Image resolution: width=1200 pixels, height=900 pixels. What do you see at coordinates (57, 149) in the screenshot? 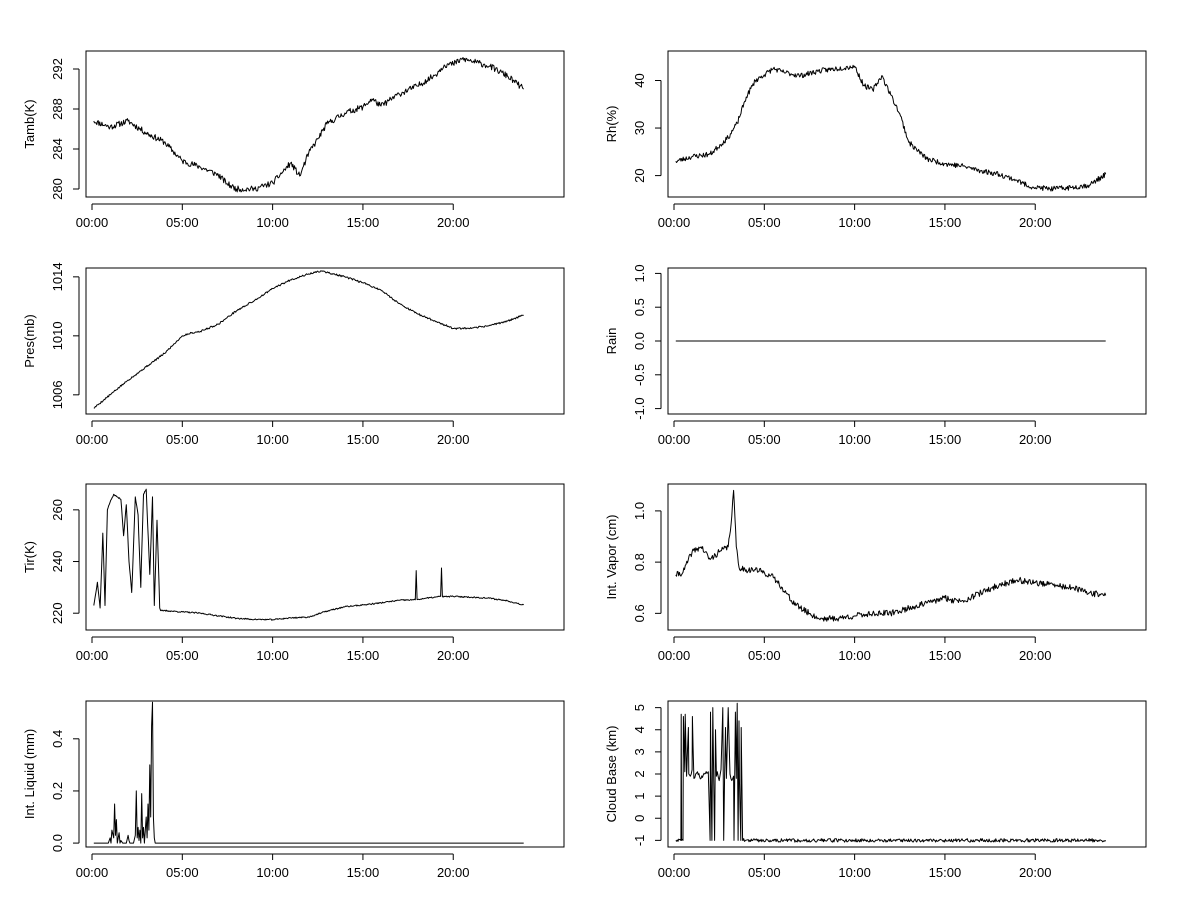
I see `y-tick-label: 284` at bounding box center [57, 149].